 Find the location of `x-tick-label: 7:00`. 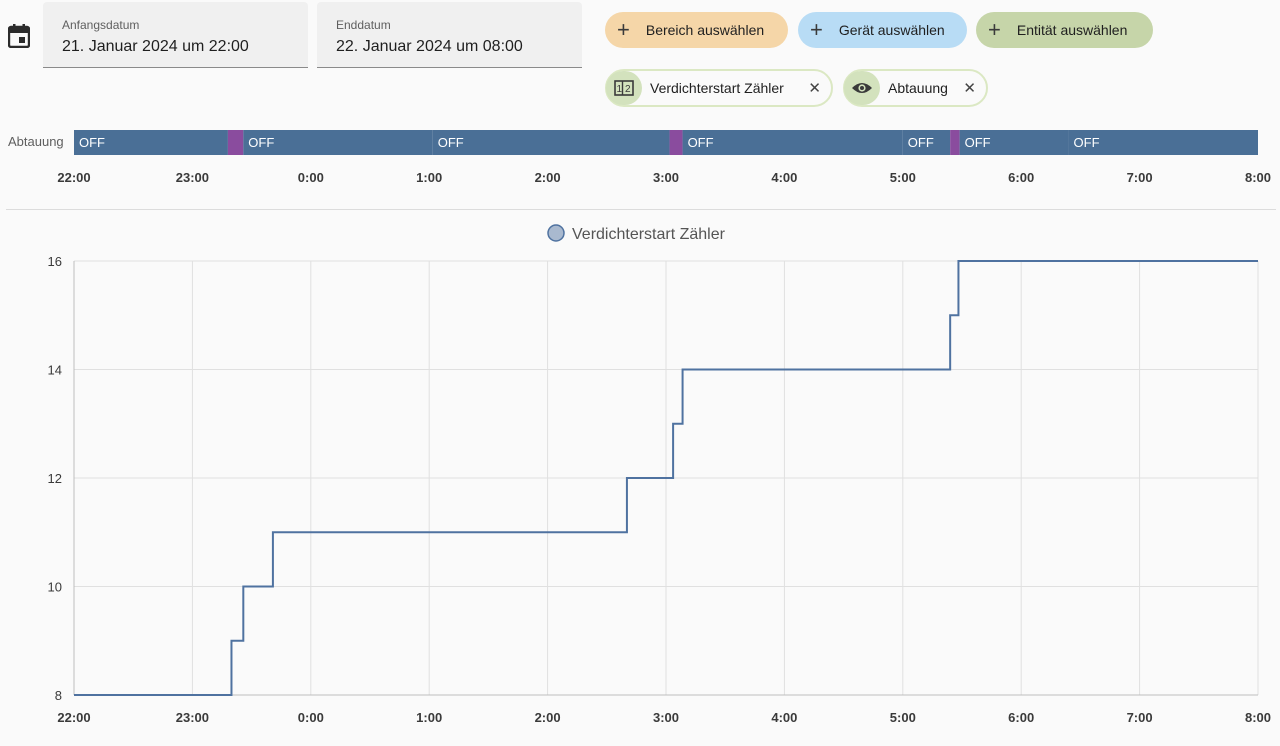

x-tick-label: 7:00 is located at coordinates (1140, 717).